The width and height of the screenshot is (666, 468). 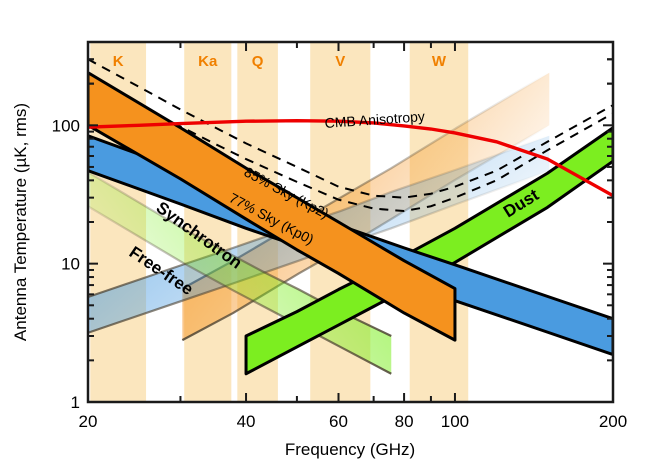 I want to click on band-label-w: W, so click(x=439, y=61).